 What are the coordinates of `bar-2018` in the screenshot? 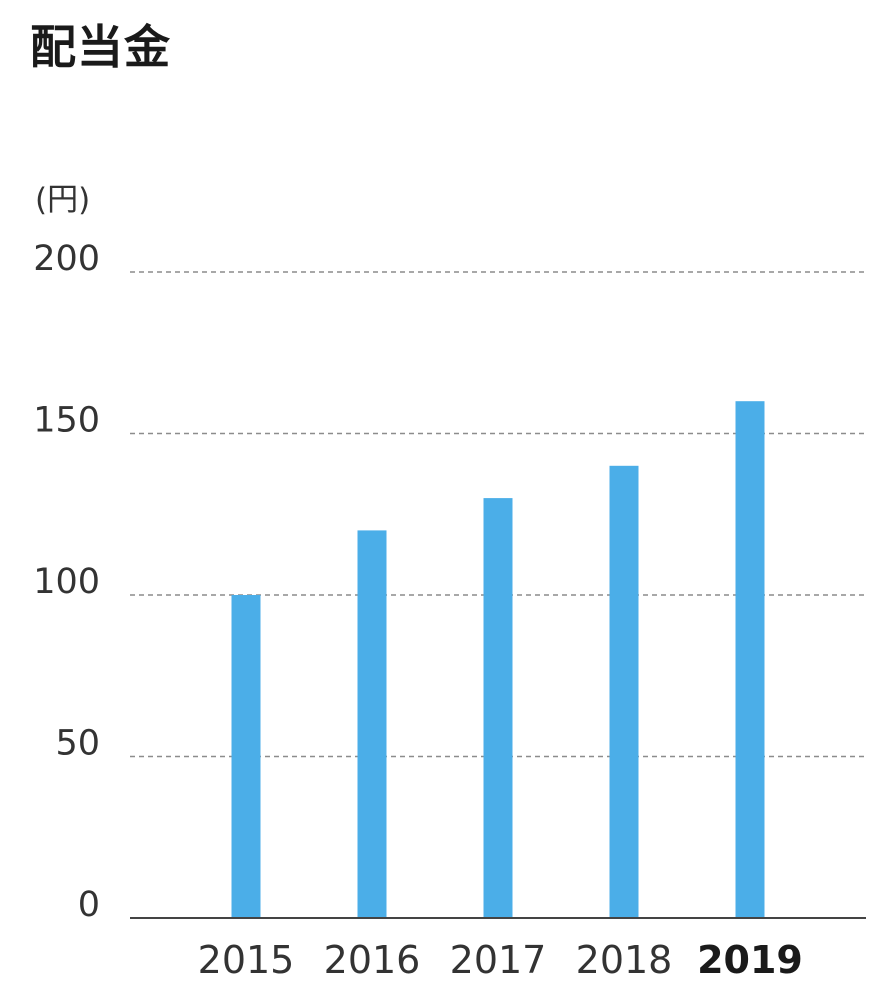 It's located at (624, 691).